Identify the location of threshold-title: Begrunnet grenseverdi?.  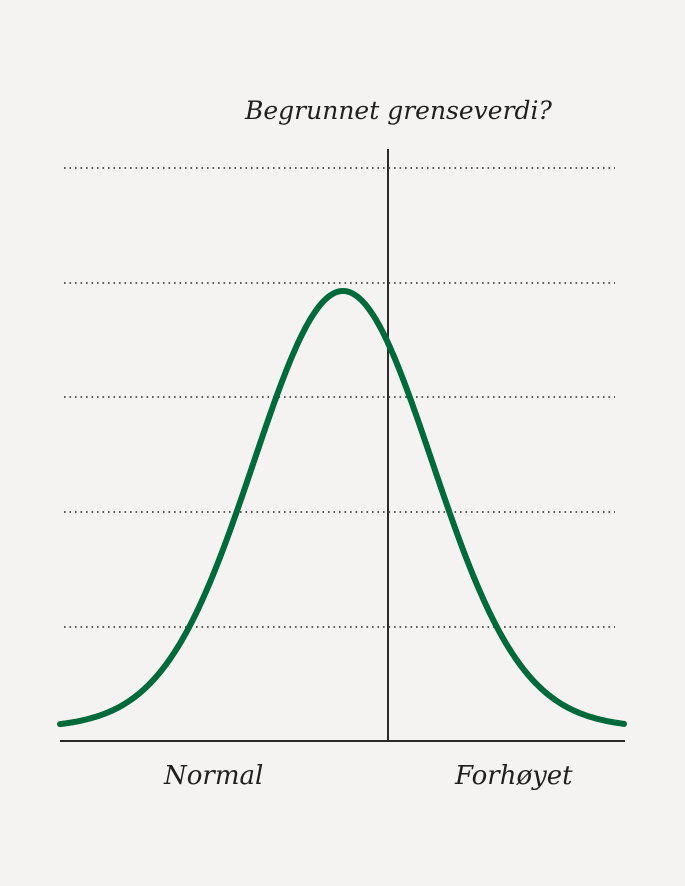
(398, 110).